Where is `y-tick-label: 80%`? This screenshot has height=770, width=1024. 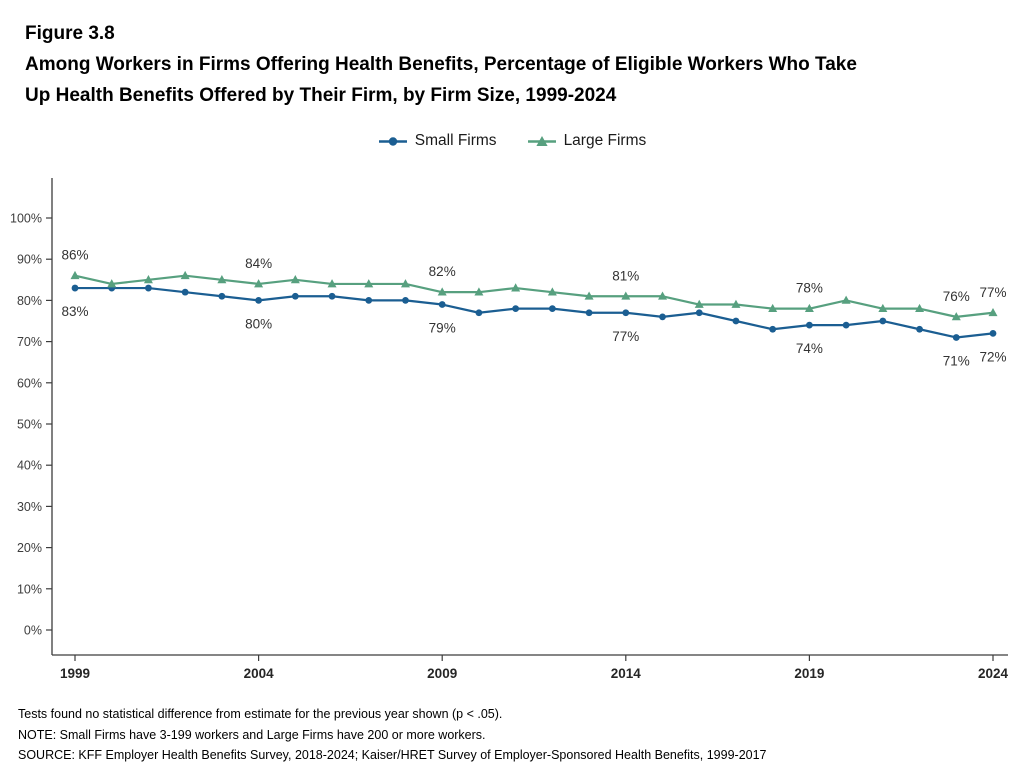
y-tick-label: 80% is located at coordinates (29, 301).